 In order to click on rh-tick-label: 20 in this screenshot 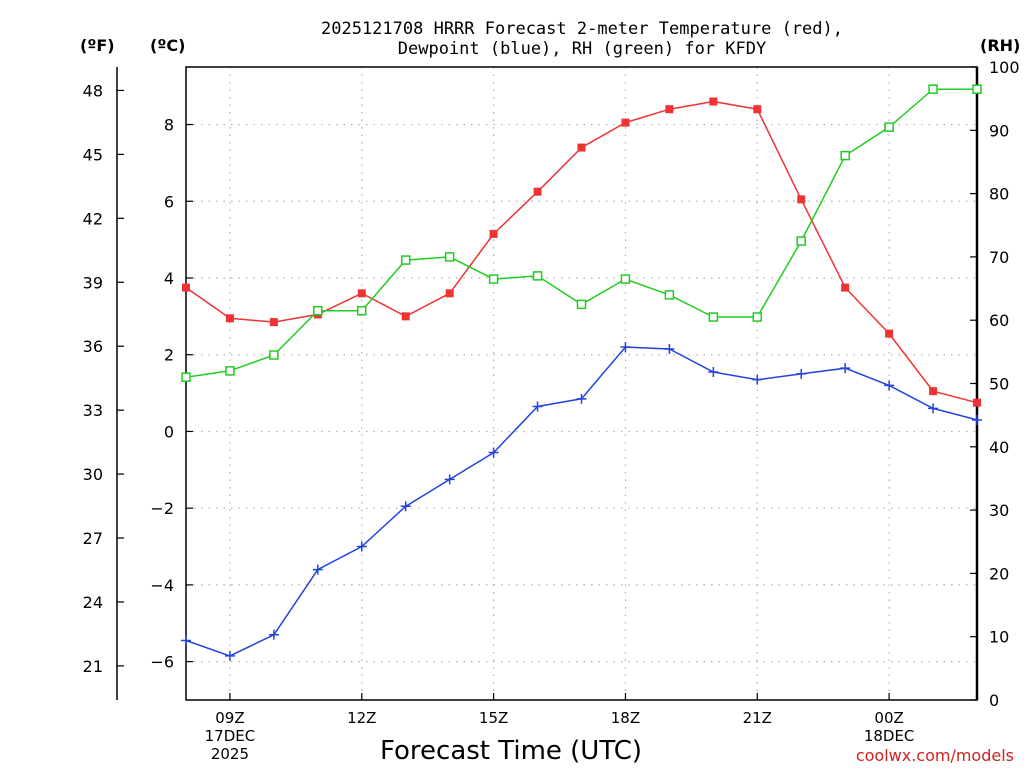, I will do `click(999, 573)`.